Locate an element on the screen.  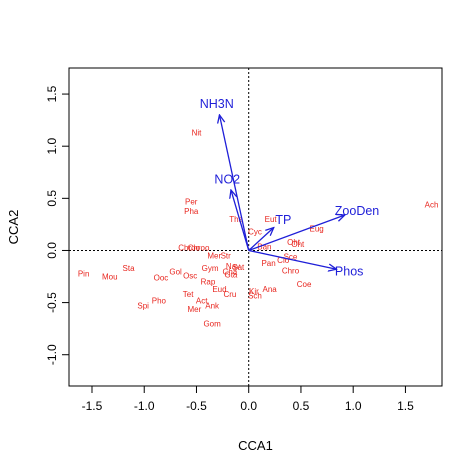
x-tick-label: -1.5 is located at coordinates (92, 406).